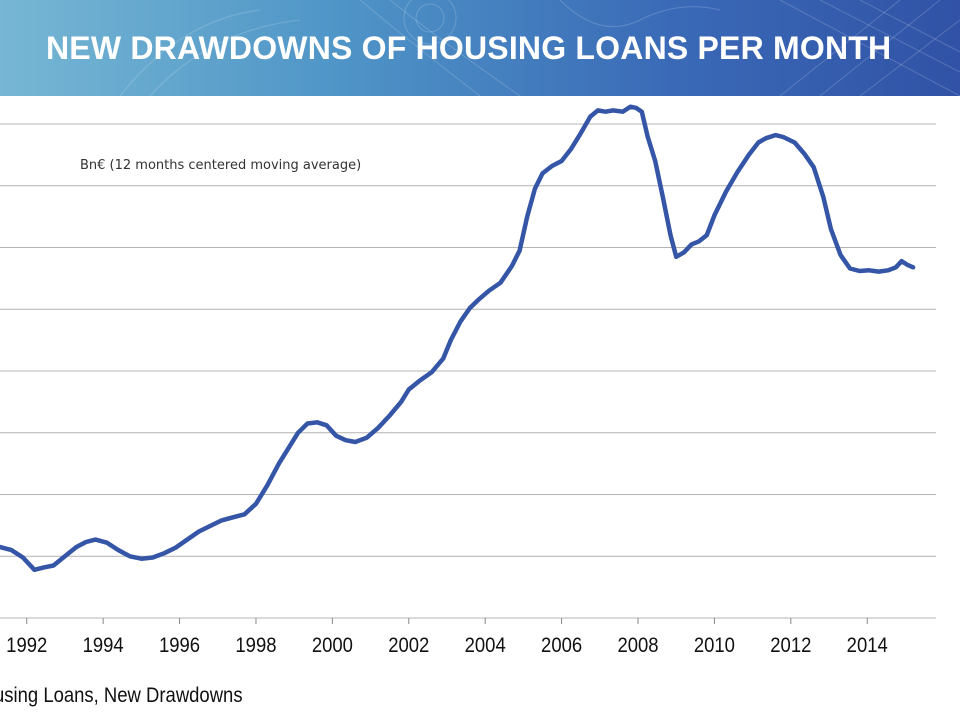  I want to click on chart-caption: using Loans, New Drawdowns, so click(121, 695).